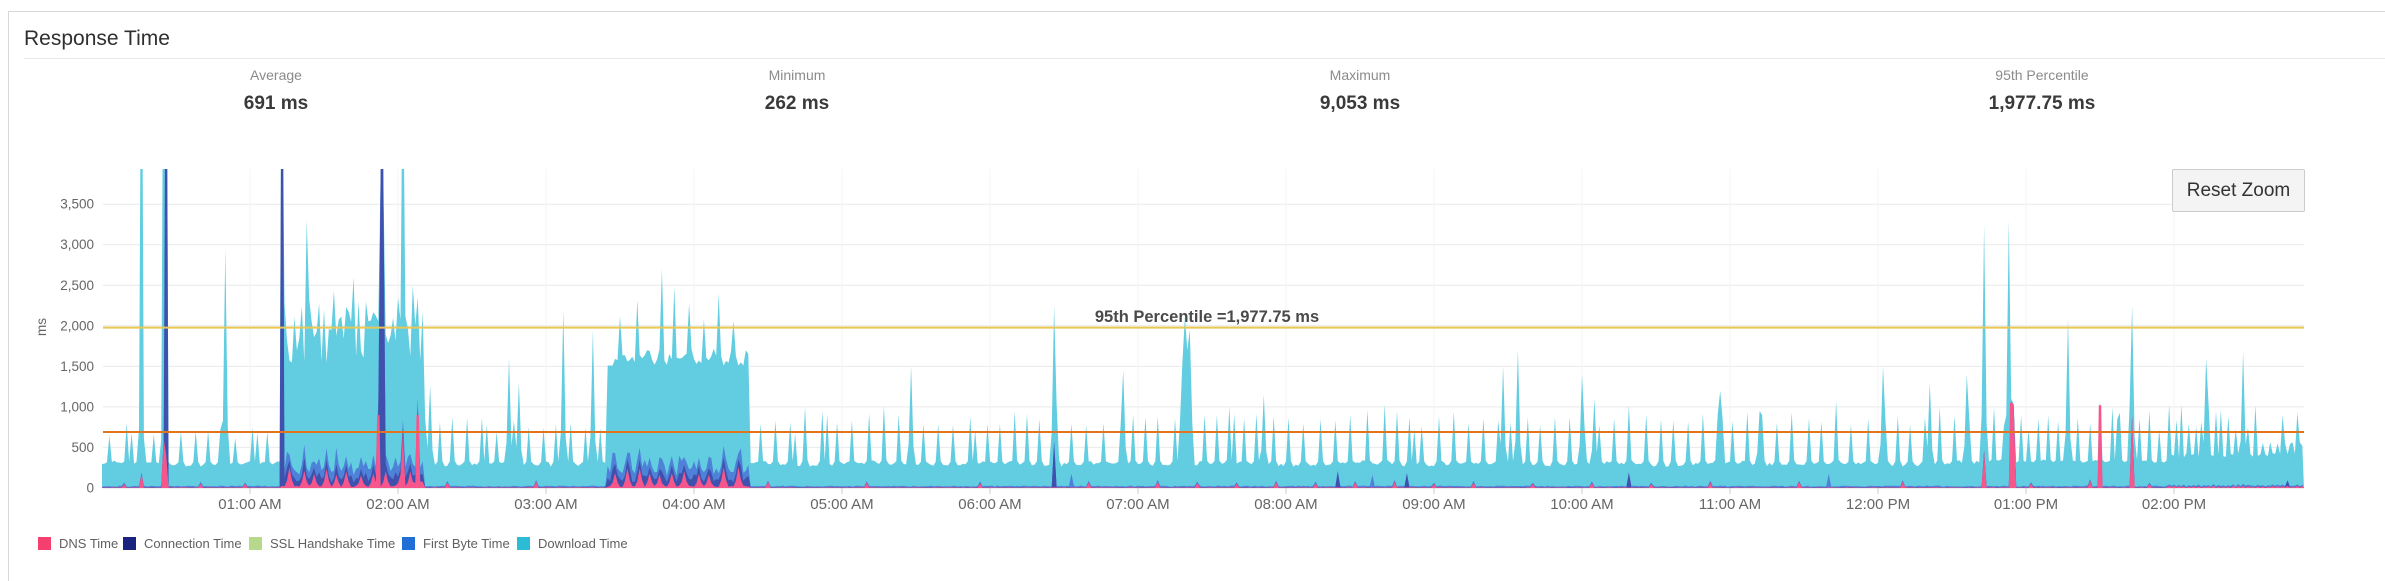  Describe the element at coordinates (397, 504) in the screenshot. I see `svg-text: 02:00 AM` at that location.